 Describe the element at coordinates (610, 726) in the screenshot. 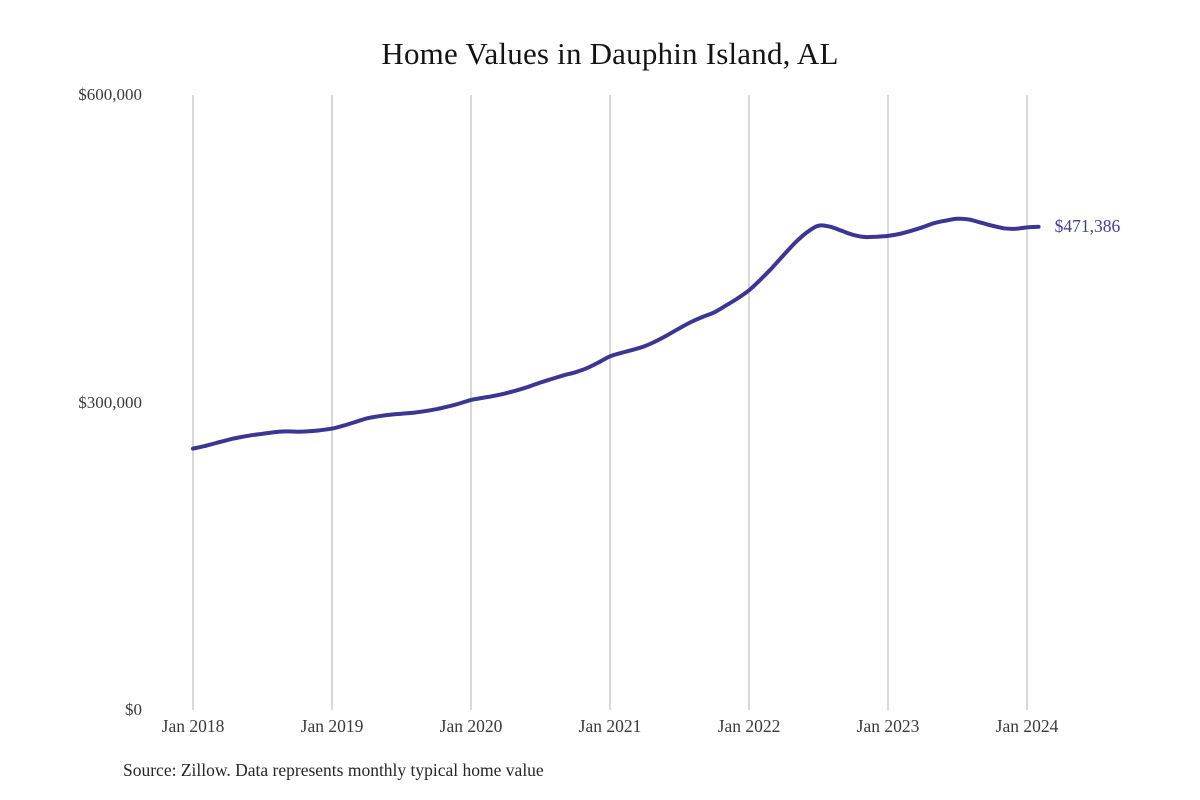

I see `x-axis-tick-label-2021: Jan 2021` at that location.